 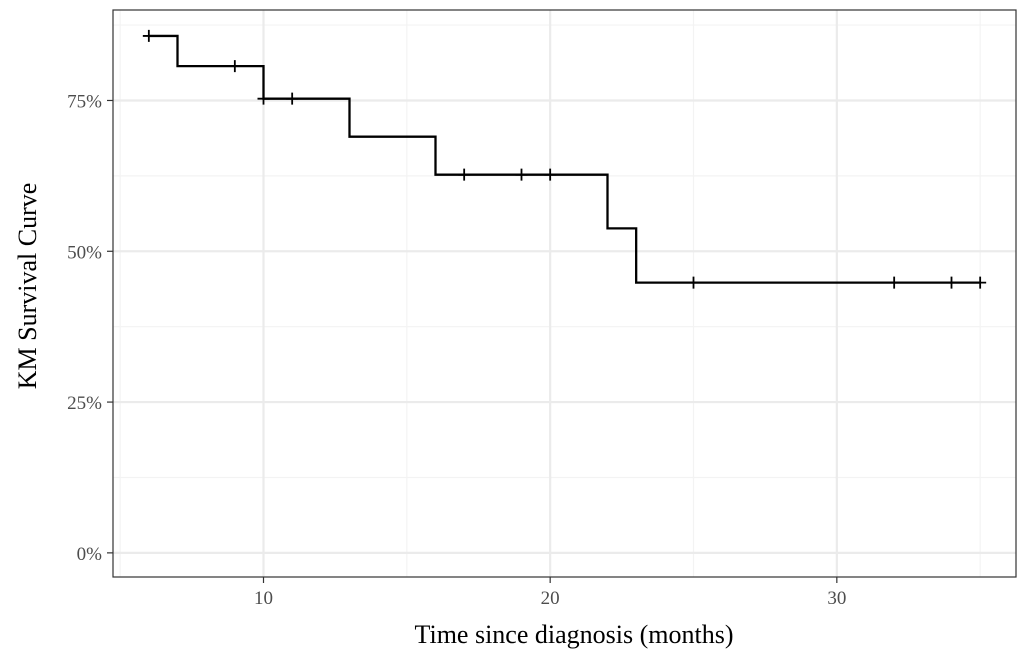 I want to click on y-axis-title: KM Survival Curve, so click(x=27, y=286).